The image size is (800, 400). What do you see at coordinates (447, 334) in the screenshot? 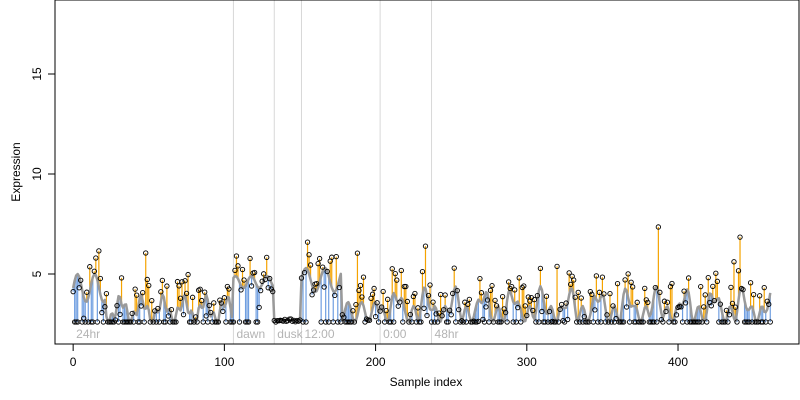
I see `section-label: 48hr` at bounding box center [447, 334].